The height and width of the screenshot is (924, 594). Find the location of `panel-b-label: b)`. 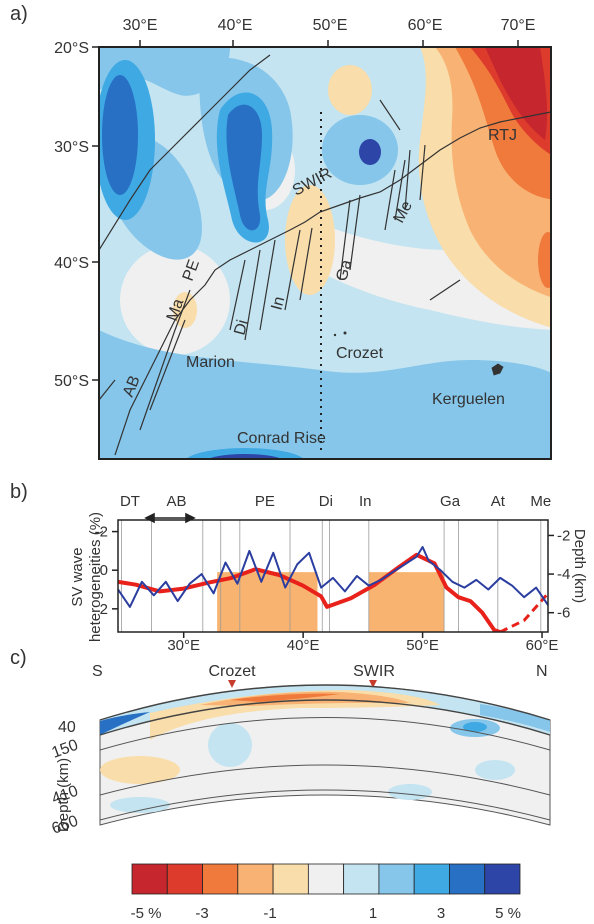

panel-b-label: b) is located at coordinates (19, 492).